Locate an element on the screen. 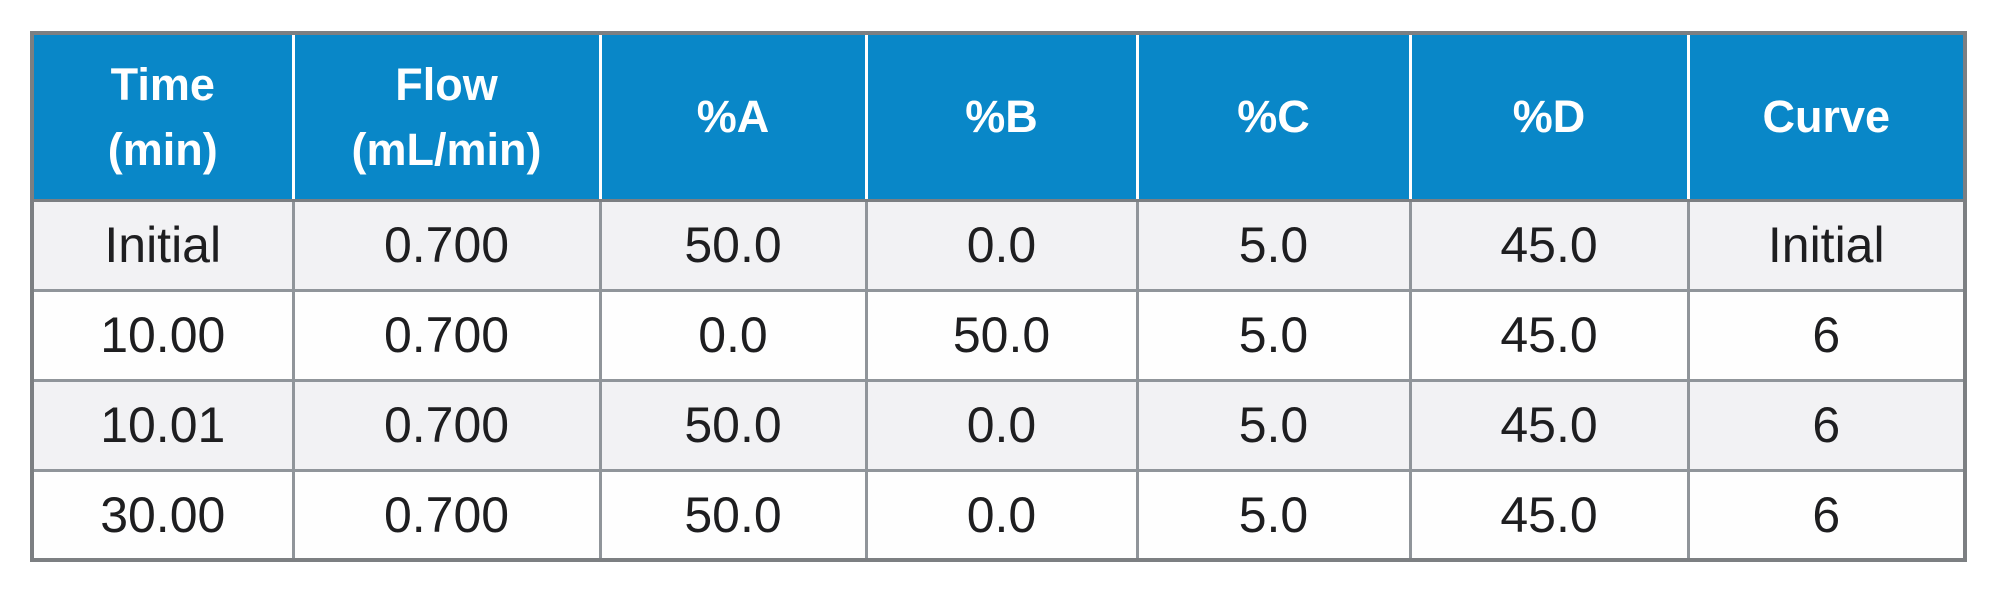 The height and width of the screenshot is (601, 2000). column-header-percent-d: %D is located at coordinates (1550, 117).